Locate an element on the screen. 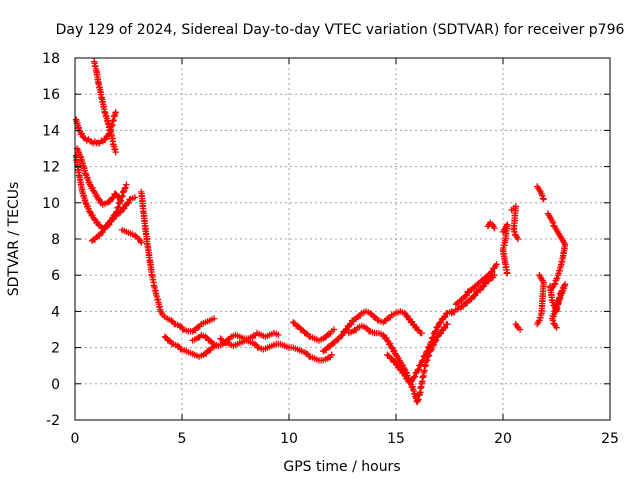  series-arc-j is located at coordinates (276, 349).